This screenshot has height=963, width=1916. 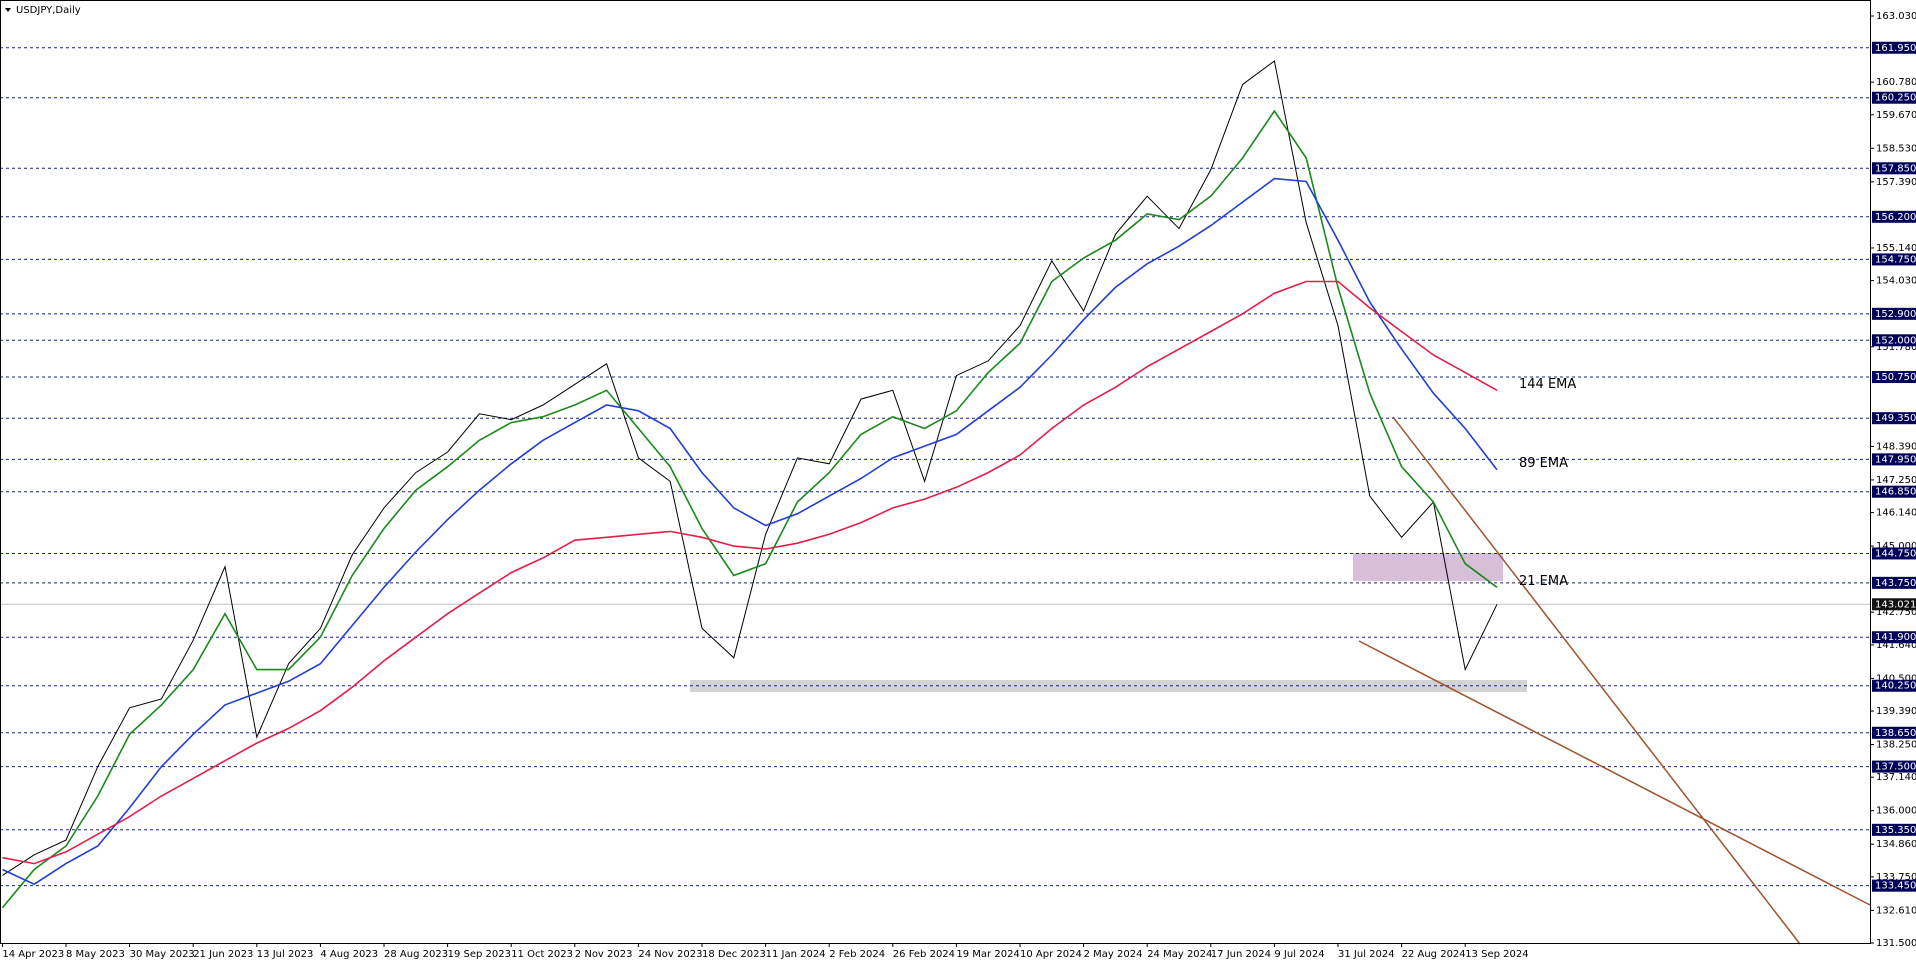 What do you see at coordinates (223, 954) in the screenshot?
I see `x-tick-label: 21 Jun 2023` at bounding box center [223, 954].